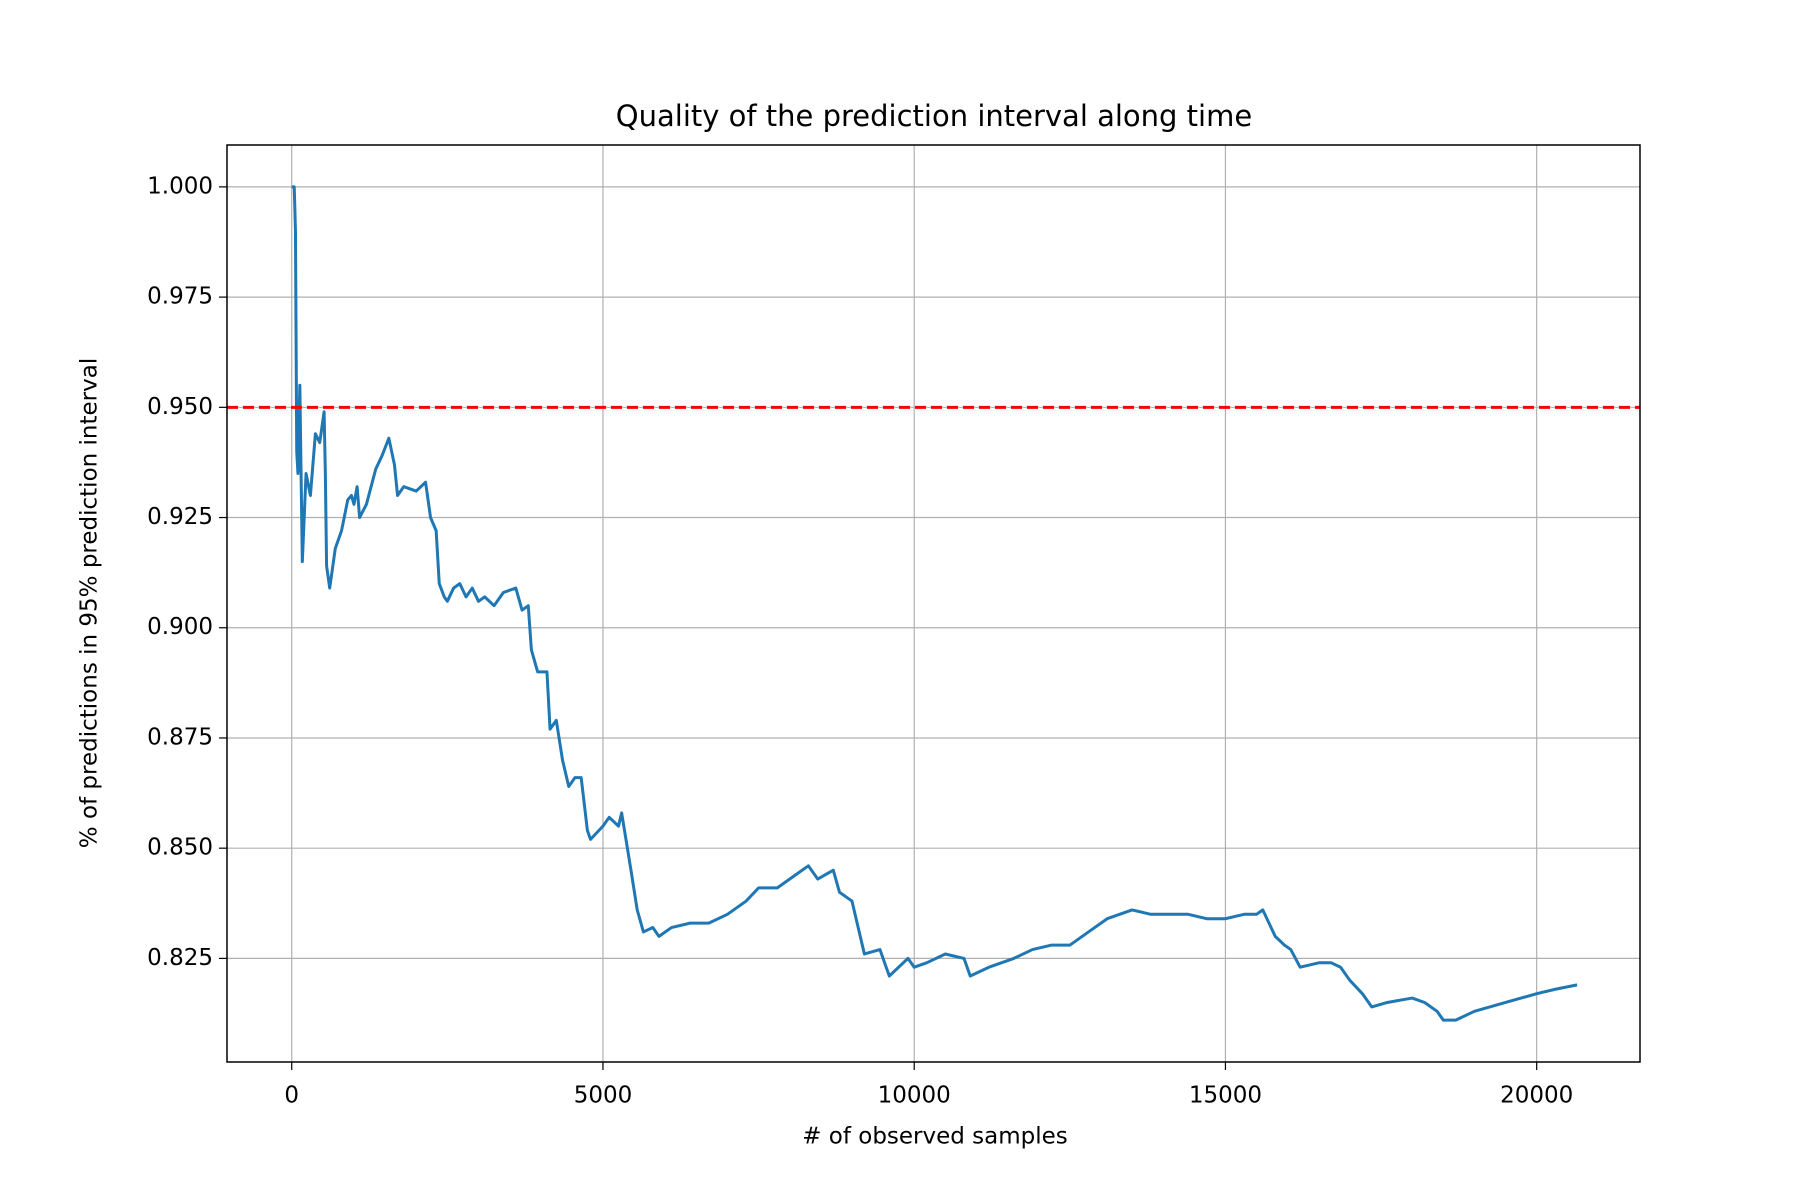 Image resolution: width=1800 pixels, height=1200 pixels. I want to click on y-tick-label: 0.875, so click(180, 737).